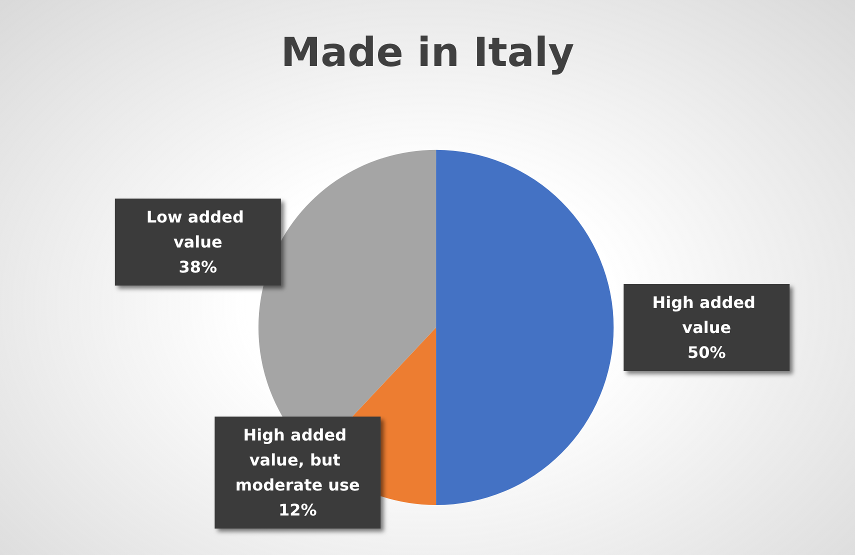 The image size is (855, 555). Describe the element at coordinates (198, 230) in the screenshot. I see `slice-label: Low added value` at that location.